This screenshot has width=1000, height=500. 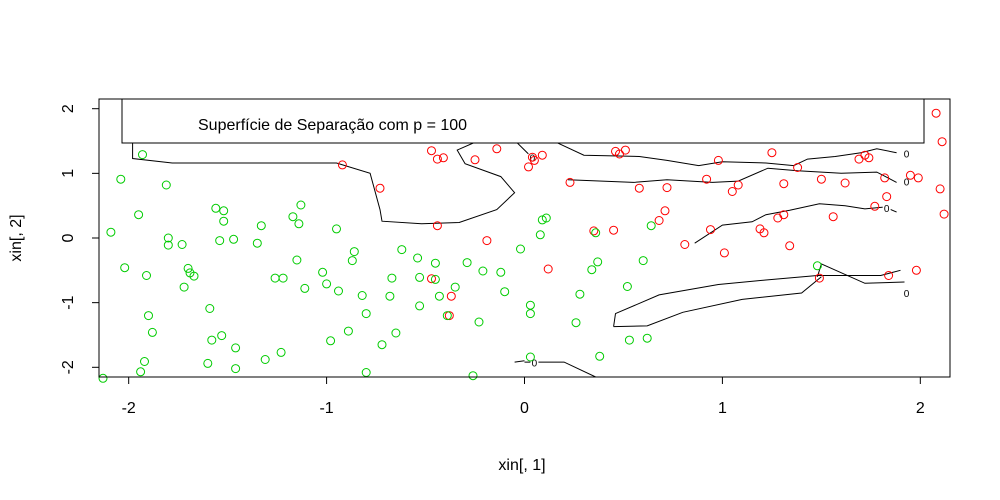 What do you see at coordinates (722, 408) in the screenshot?
I see `x-tick-label: 1` at bounding box center [722, 408].